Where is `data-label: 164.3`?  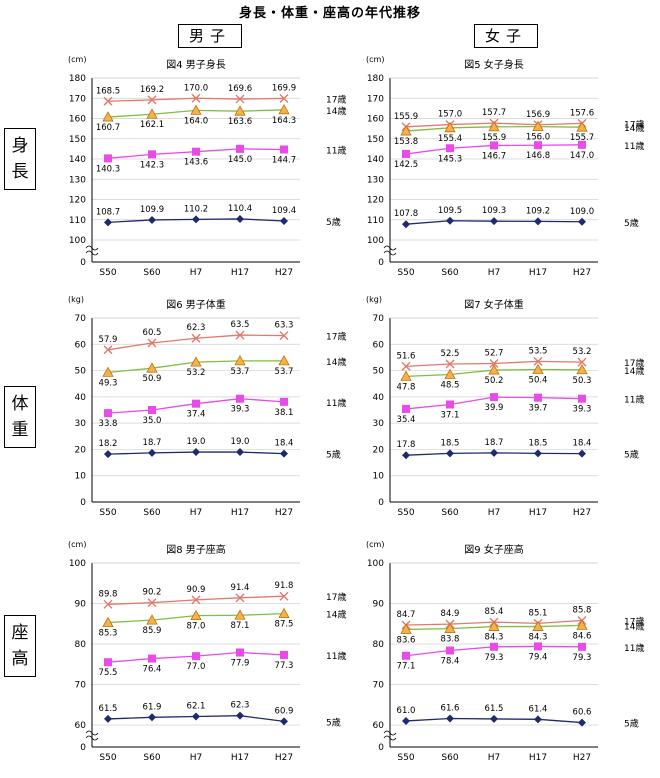
data-label: 164.3 is located at coordinates (284, 121).